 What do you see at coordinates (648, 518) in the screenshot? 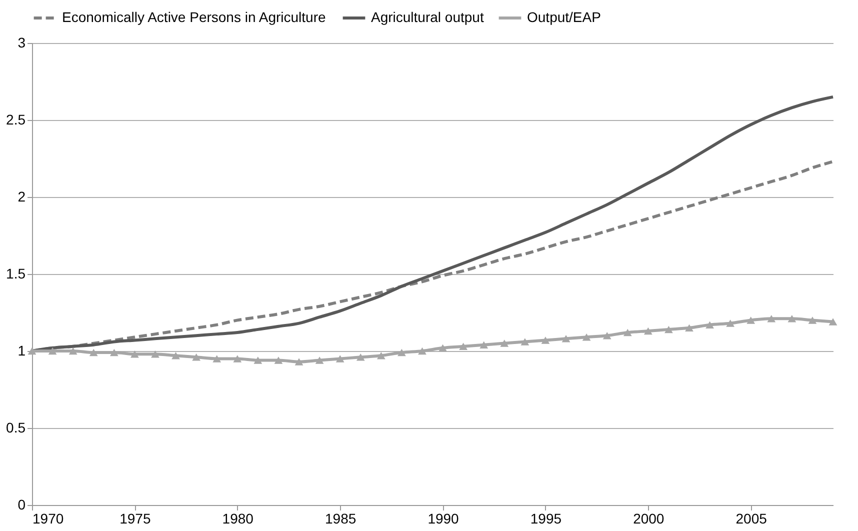
I see `x-tick-label: 2000` at bounding box center [648, 518].